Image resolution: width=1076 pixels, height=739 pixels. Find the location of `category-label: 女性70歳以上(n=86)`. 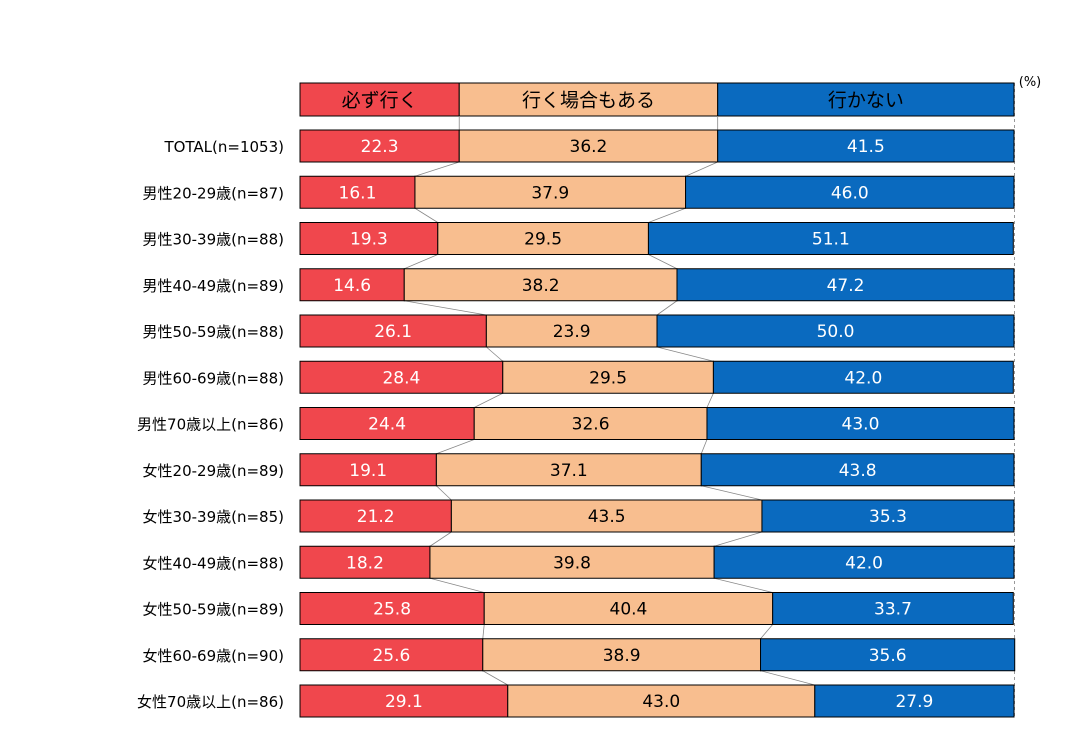

category-label: 女性70歳以上(n=86) is located at coordinates (210, 702).